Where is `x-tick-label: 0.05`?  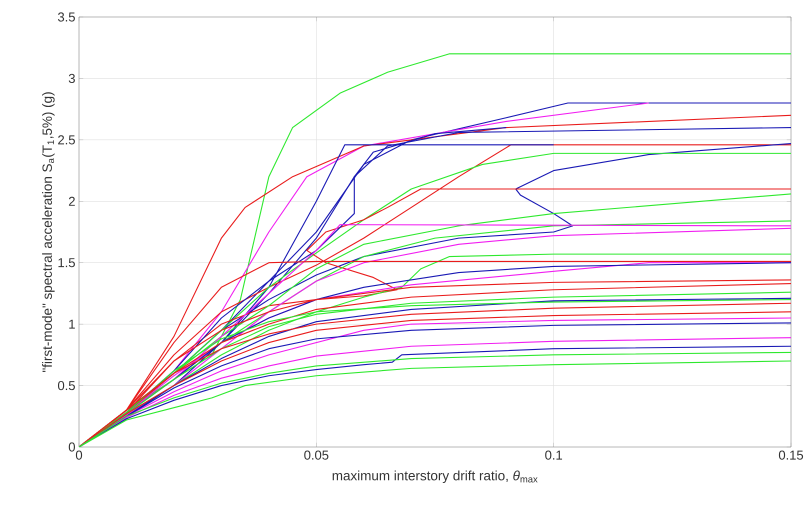 x-tick-label: 0.05 is located at coordinates (316, 455).